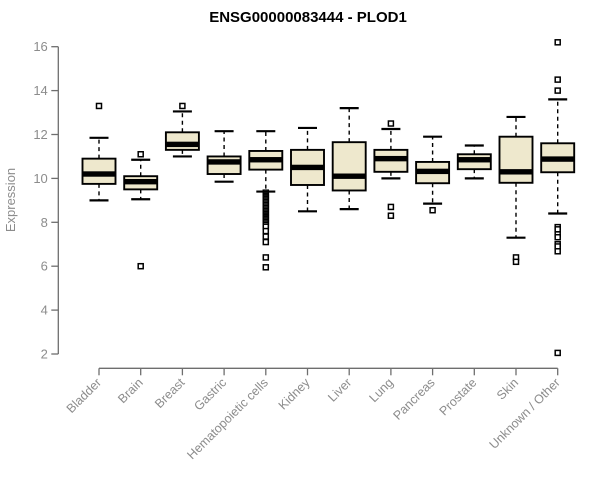 The image size is (600, 500). What do you see at coordinates (84, 396) in the screenshot?
I see `x-tick-label: Bladder` at bounding box center [84, 396].